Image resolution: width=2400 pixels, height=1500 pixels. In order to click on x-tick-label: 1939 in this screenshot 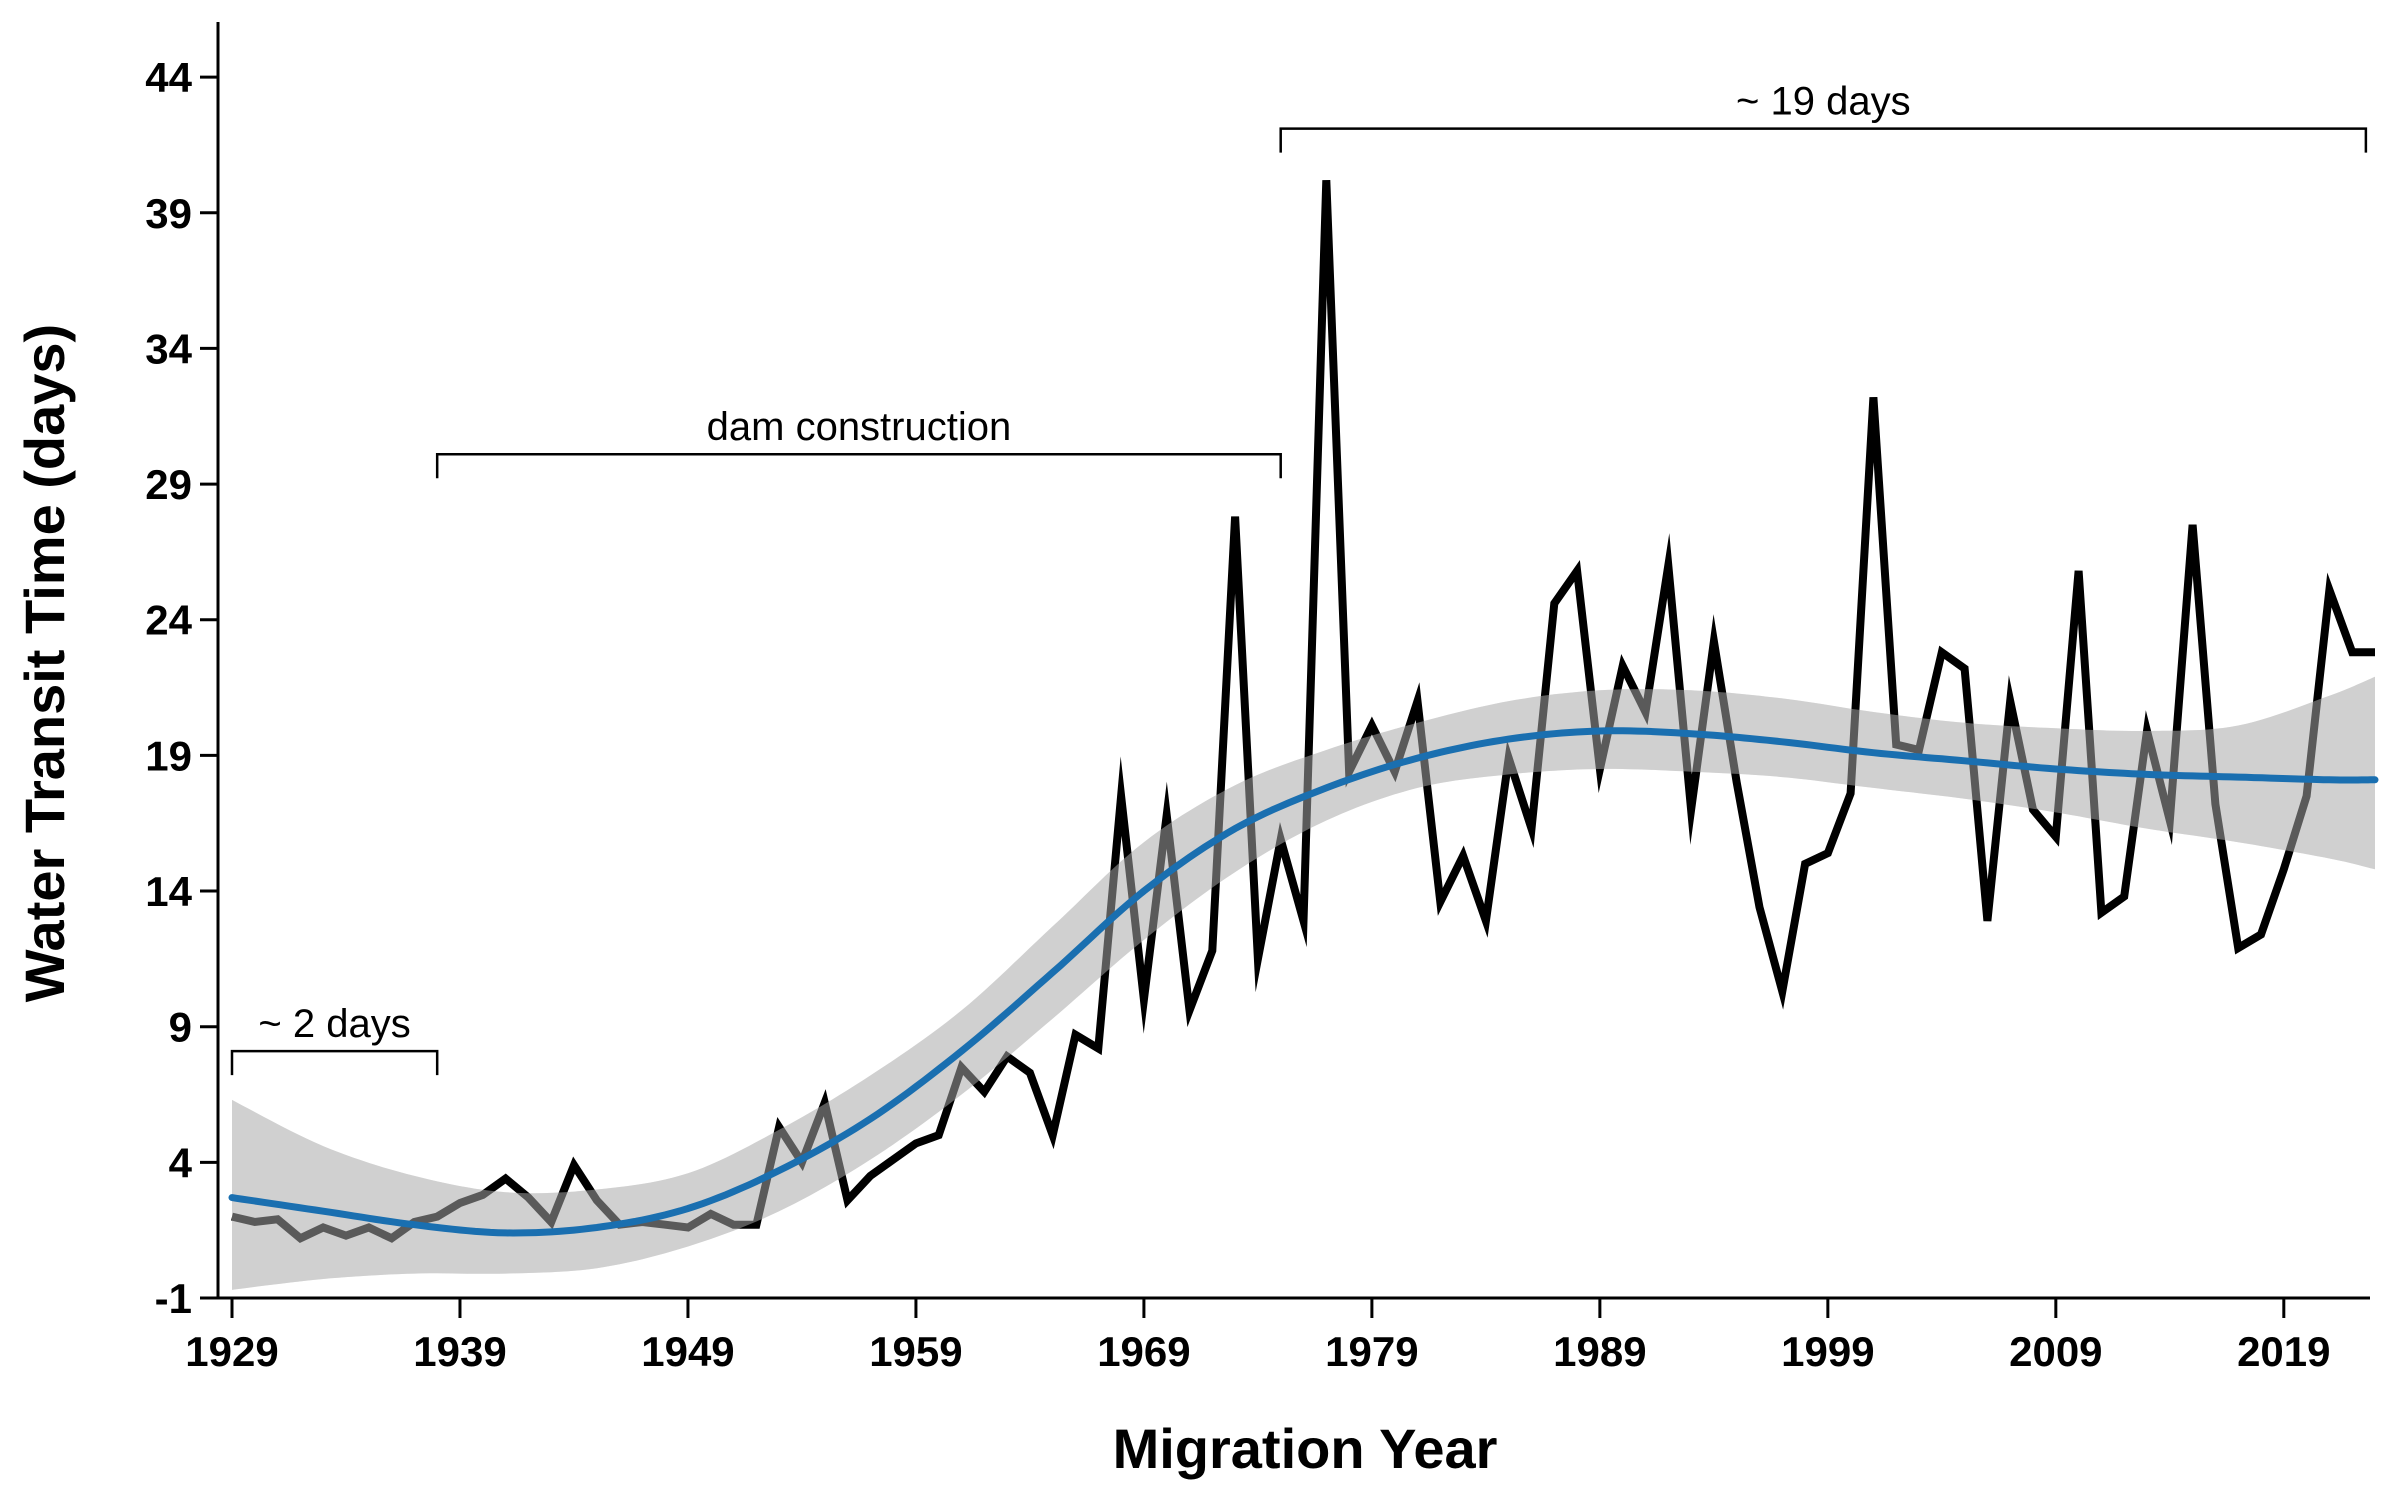, I will do `click(459, 1351)`.